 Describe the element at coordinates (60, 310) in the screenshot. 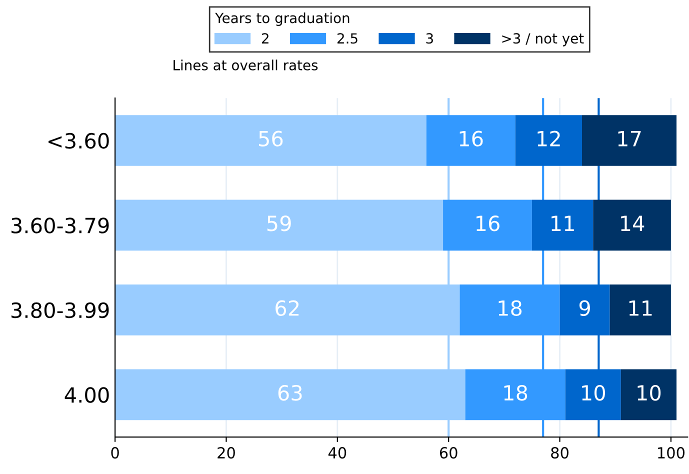

I see `y-tick-label: 3.80-3.99` at that location.